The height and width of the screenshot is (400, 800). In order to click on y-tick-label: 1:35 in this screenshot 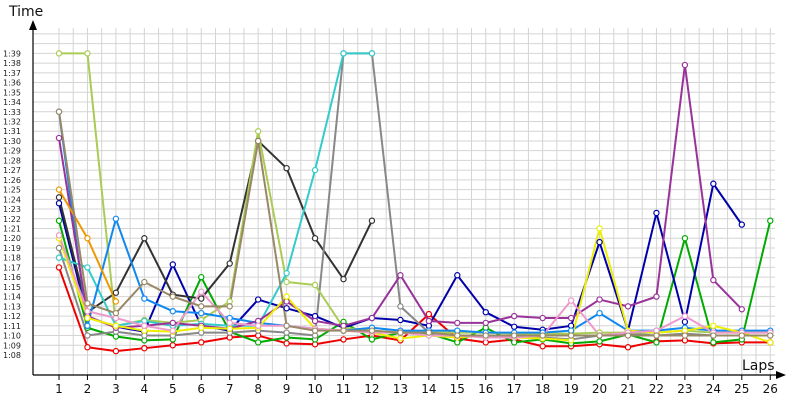, I will do `click(12, 92)`.